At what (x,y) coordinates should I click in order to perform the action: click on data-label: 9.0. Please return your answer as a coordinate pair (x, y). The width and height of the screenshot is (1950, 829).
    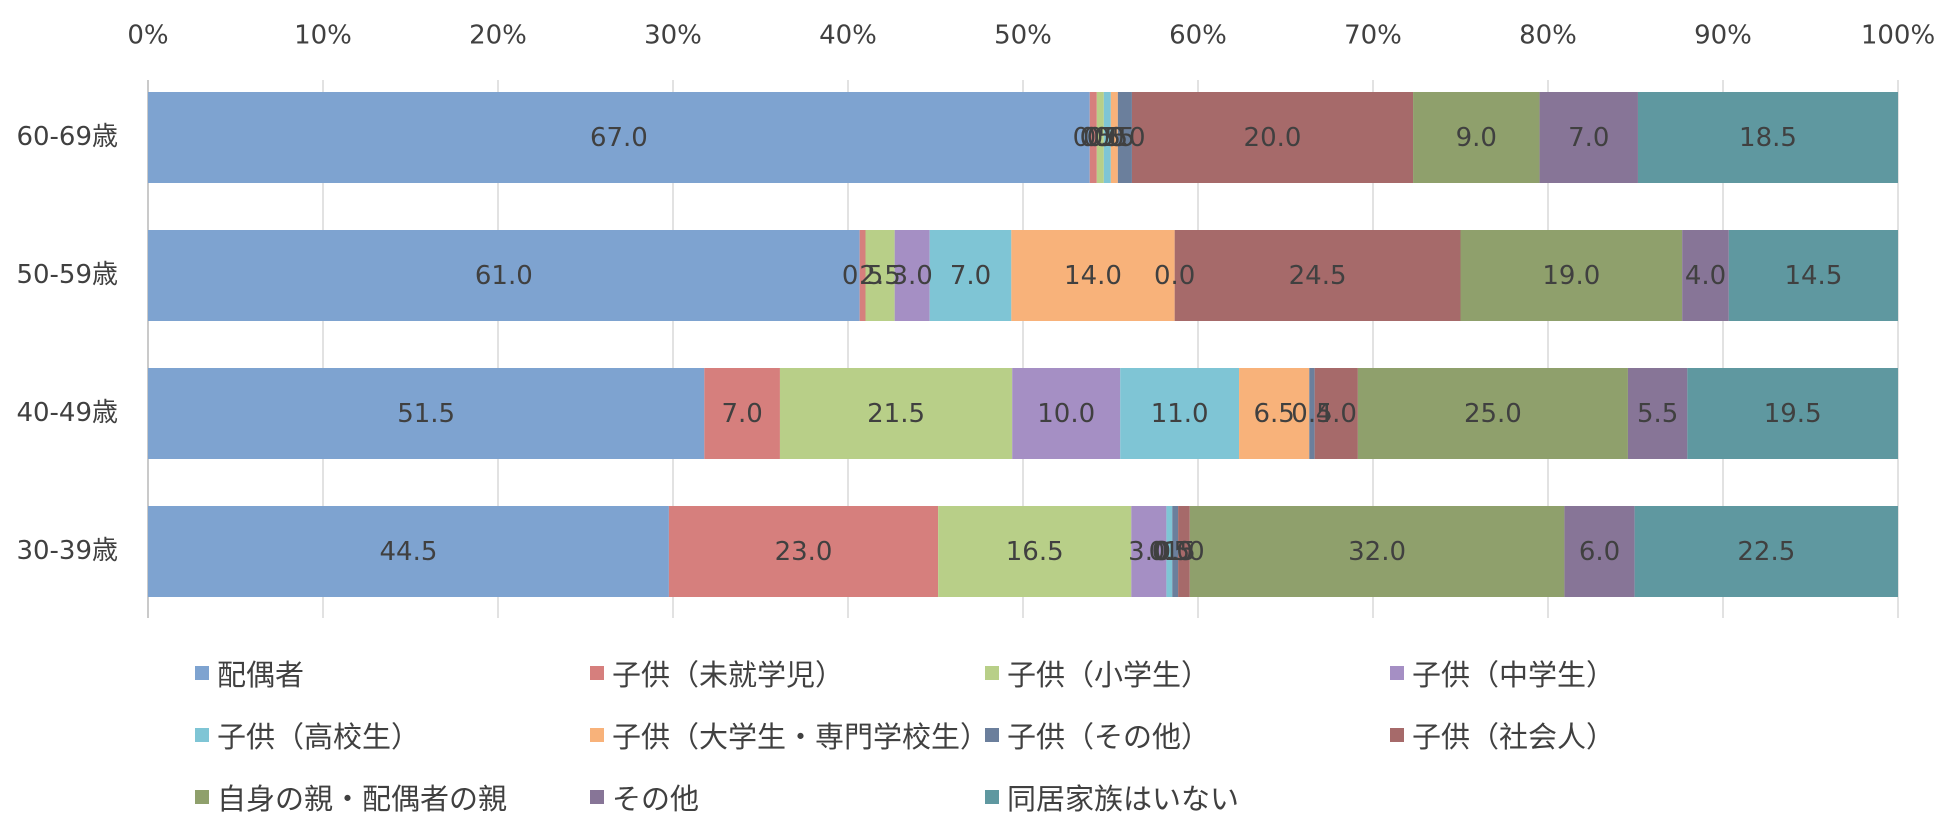
    Looking at the image, I should click on (1476, 138).